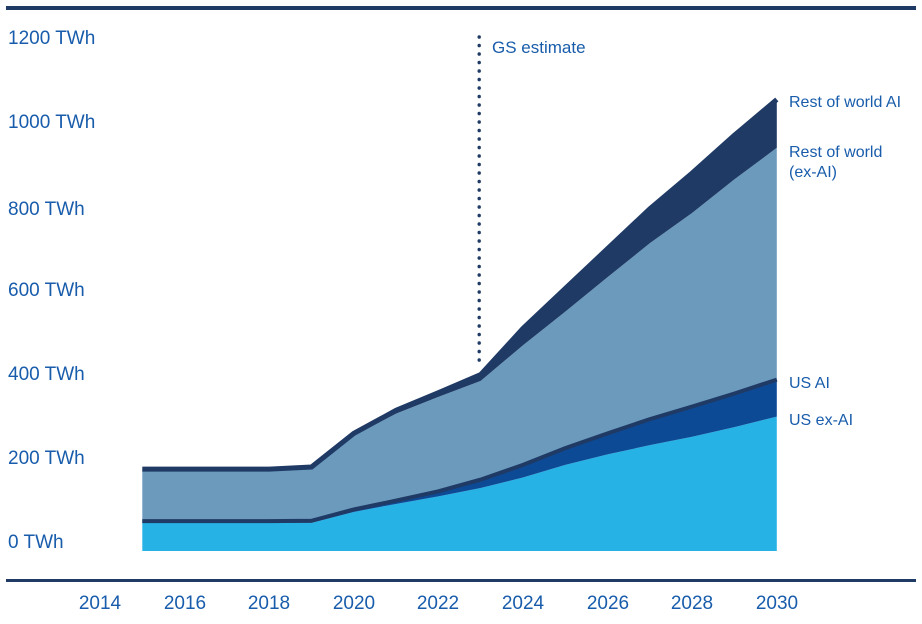 The width and height of the screenshot is (922, 624). What do you see at coordinates (845, 102) in the screenshot?
I see `series-label-rest-of-world-ai: Rest of world AI` at bounding box center [845, 102].